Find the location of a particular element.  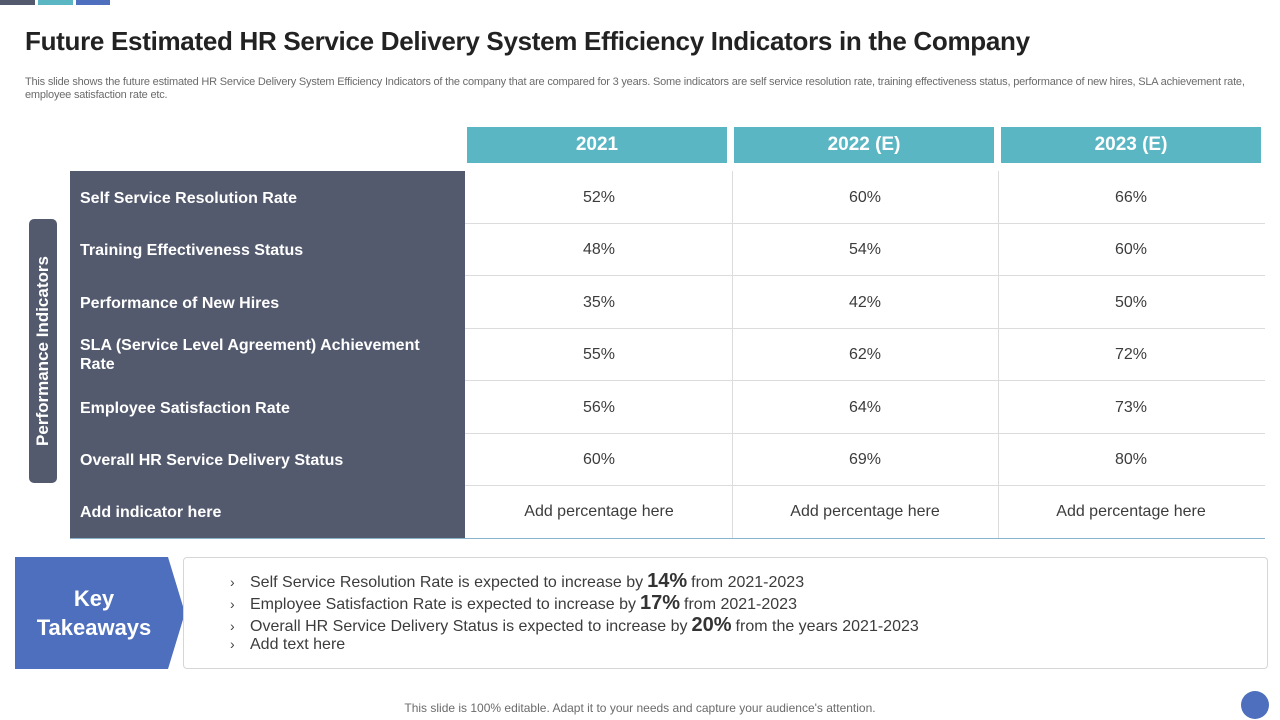

table-cell: 80% is located at coordinates (1131, 459).